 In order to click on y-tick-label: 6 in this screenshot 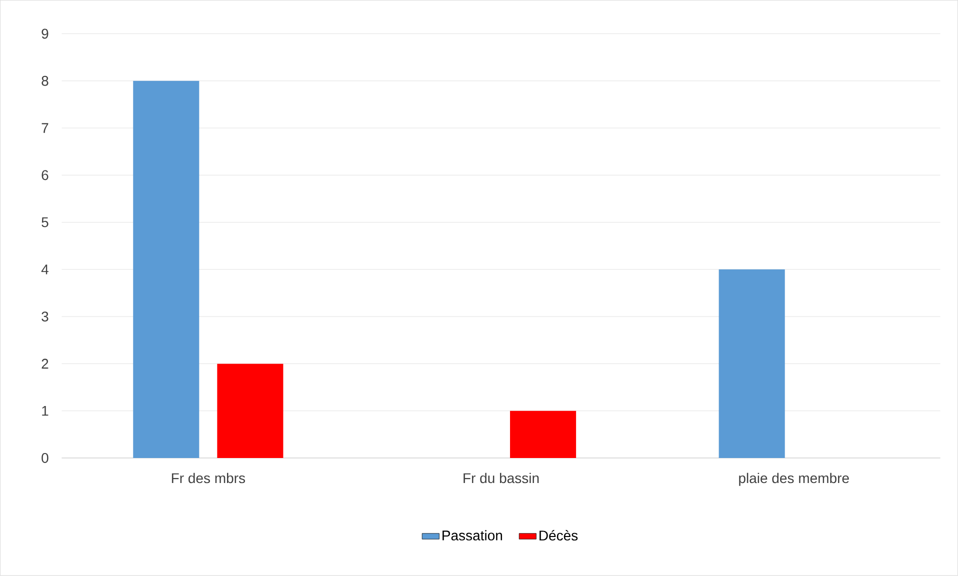, I will do `click(45, 175)`.